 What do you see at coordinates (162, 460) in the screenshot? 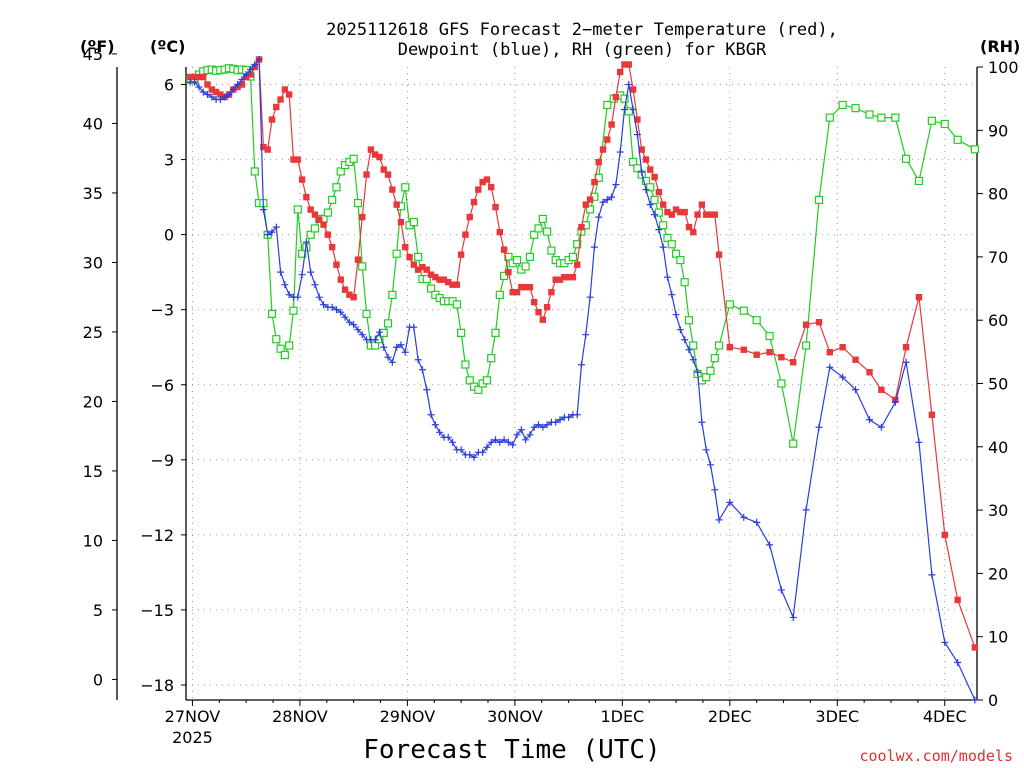
I see `celsius-tick-label: −9` at bounding box center [162, 460].